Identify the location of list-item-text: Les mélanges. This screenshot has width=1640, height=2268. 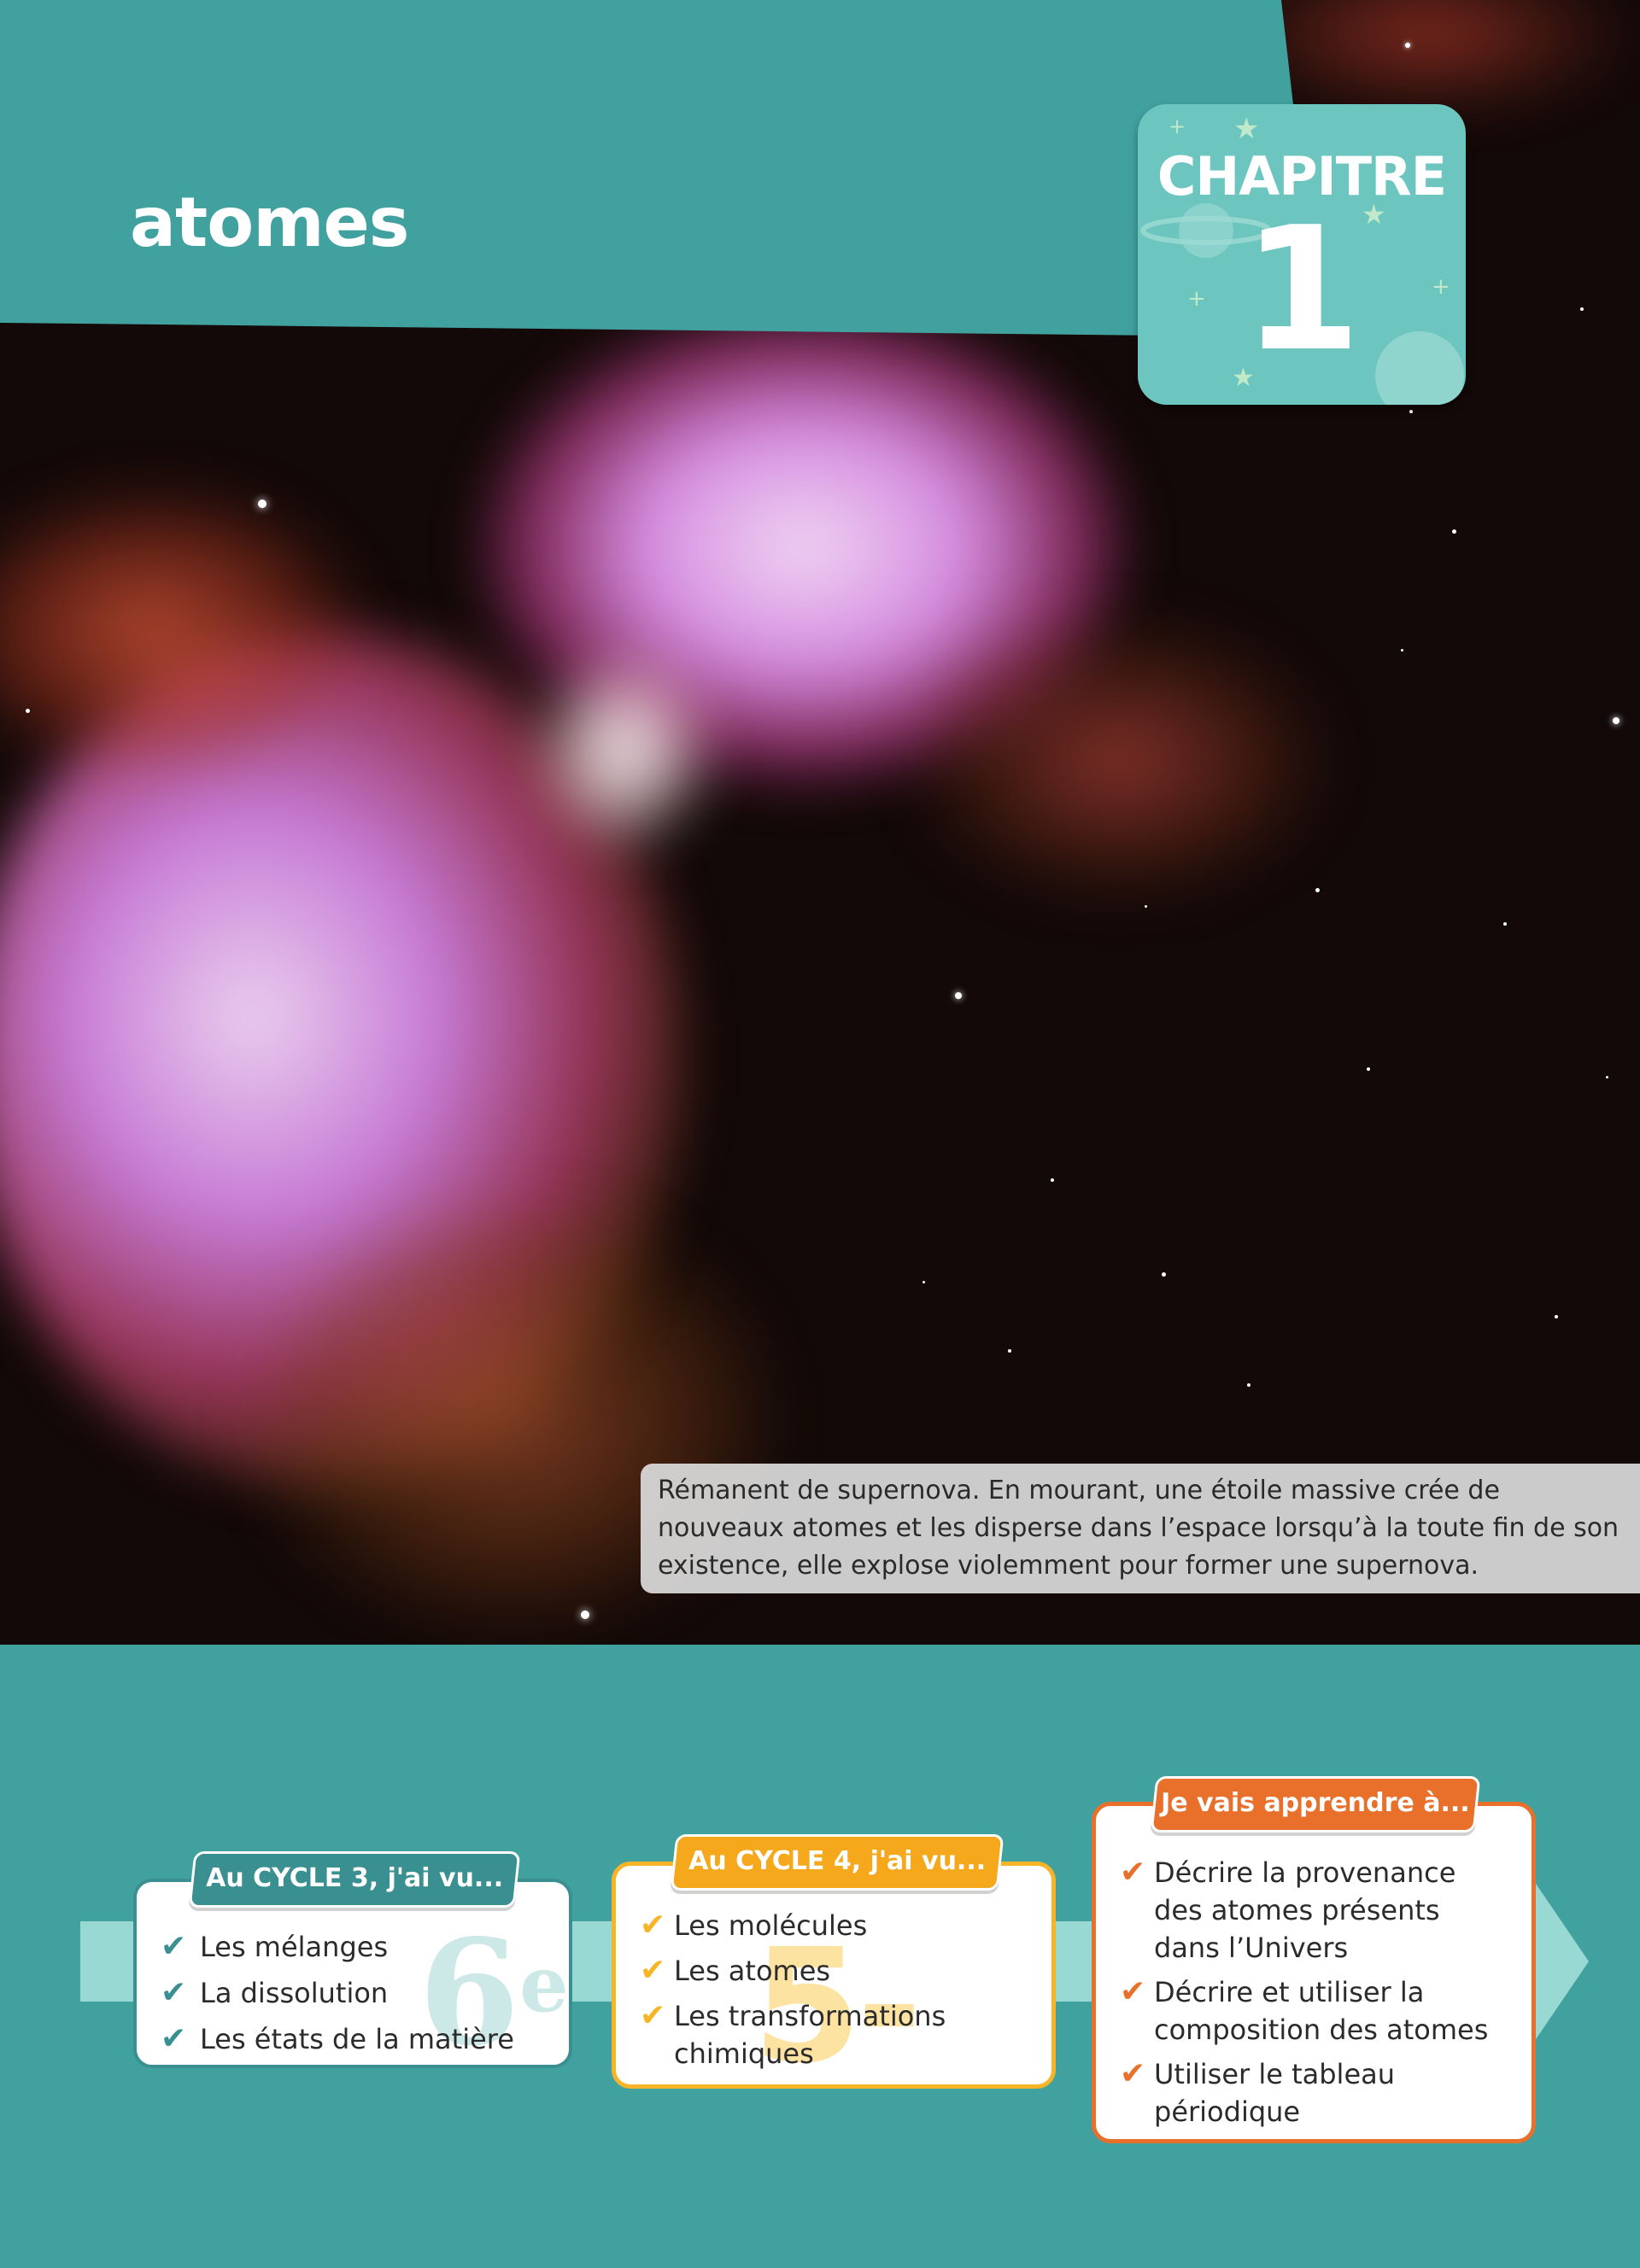
(294, 1947).